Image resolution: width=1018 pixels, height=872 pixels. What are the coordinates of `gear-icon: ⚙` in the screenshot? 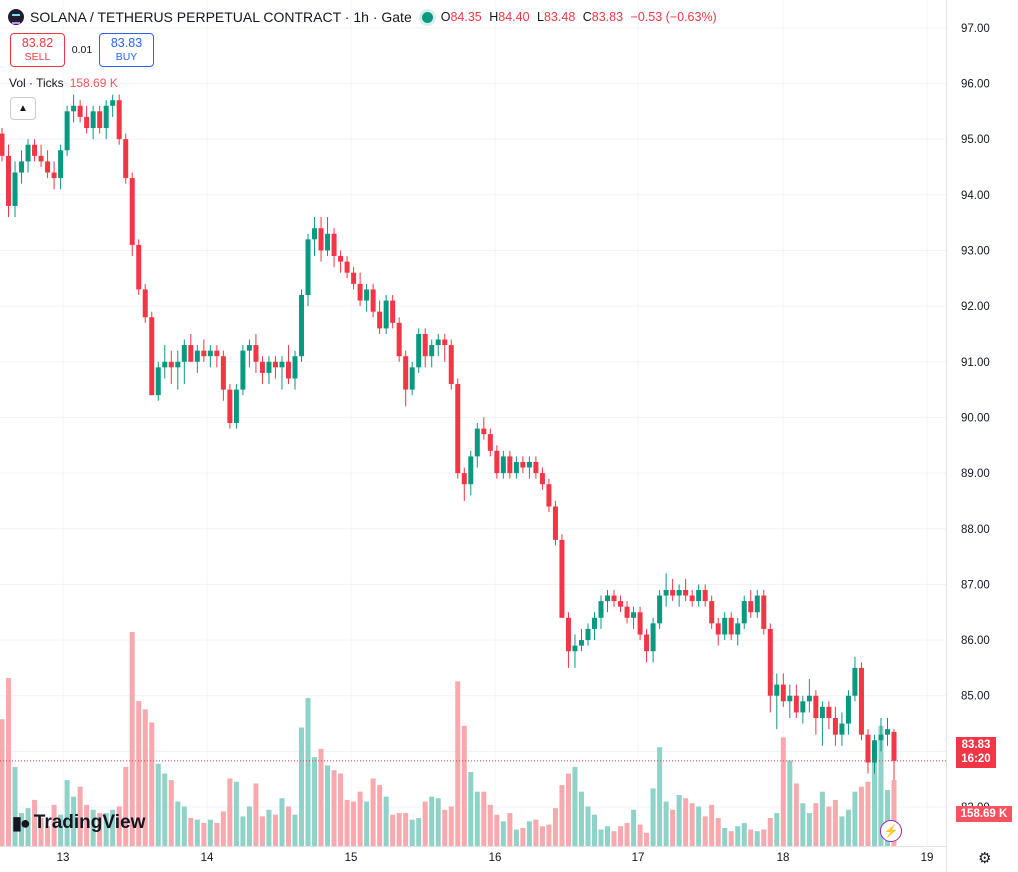 It's located at (985, 858).